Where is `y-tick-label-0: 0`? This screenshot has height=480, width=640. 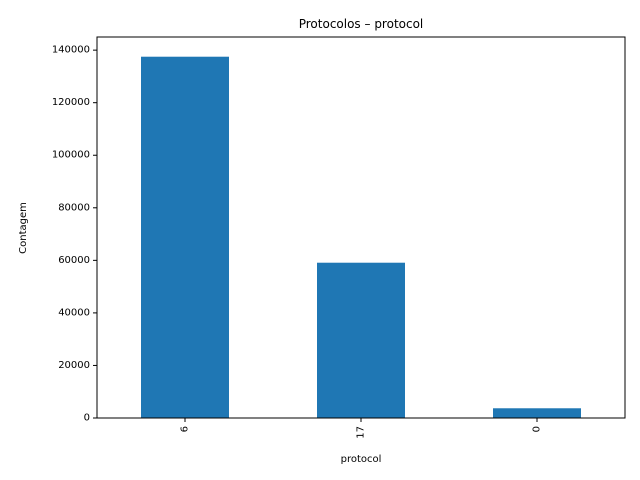 y-tick-label-0: 0 is located at coordinates (87, 418).